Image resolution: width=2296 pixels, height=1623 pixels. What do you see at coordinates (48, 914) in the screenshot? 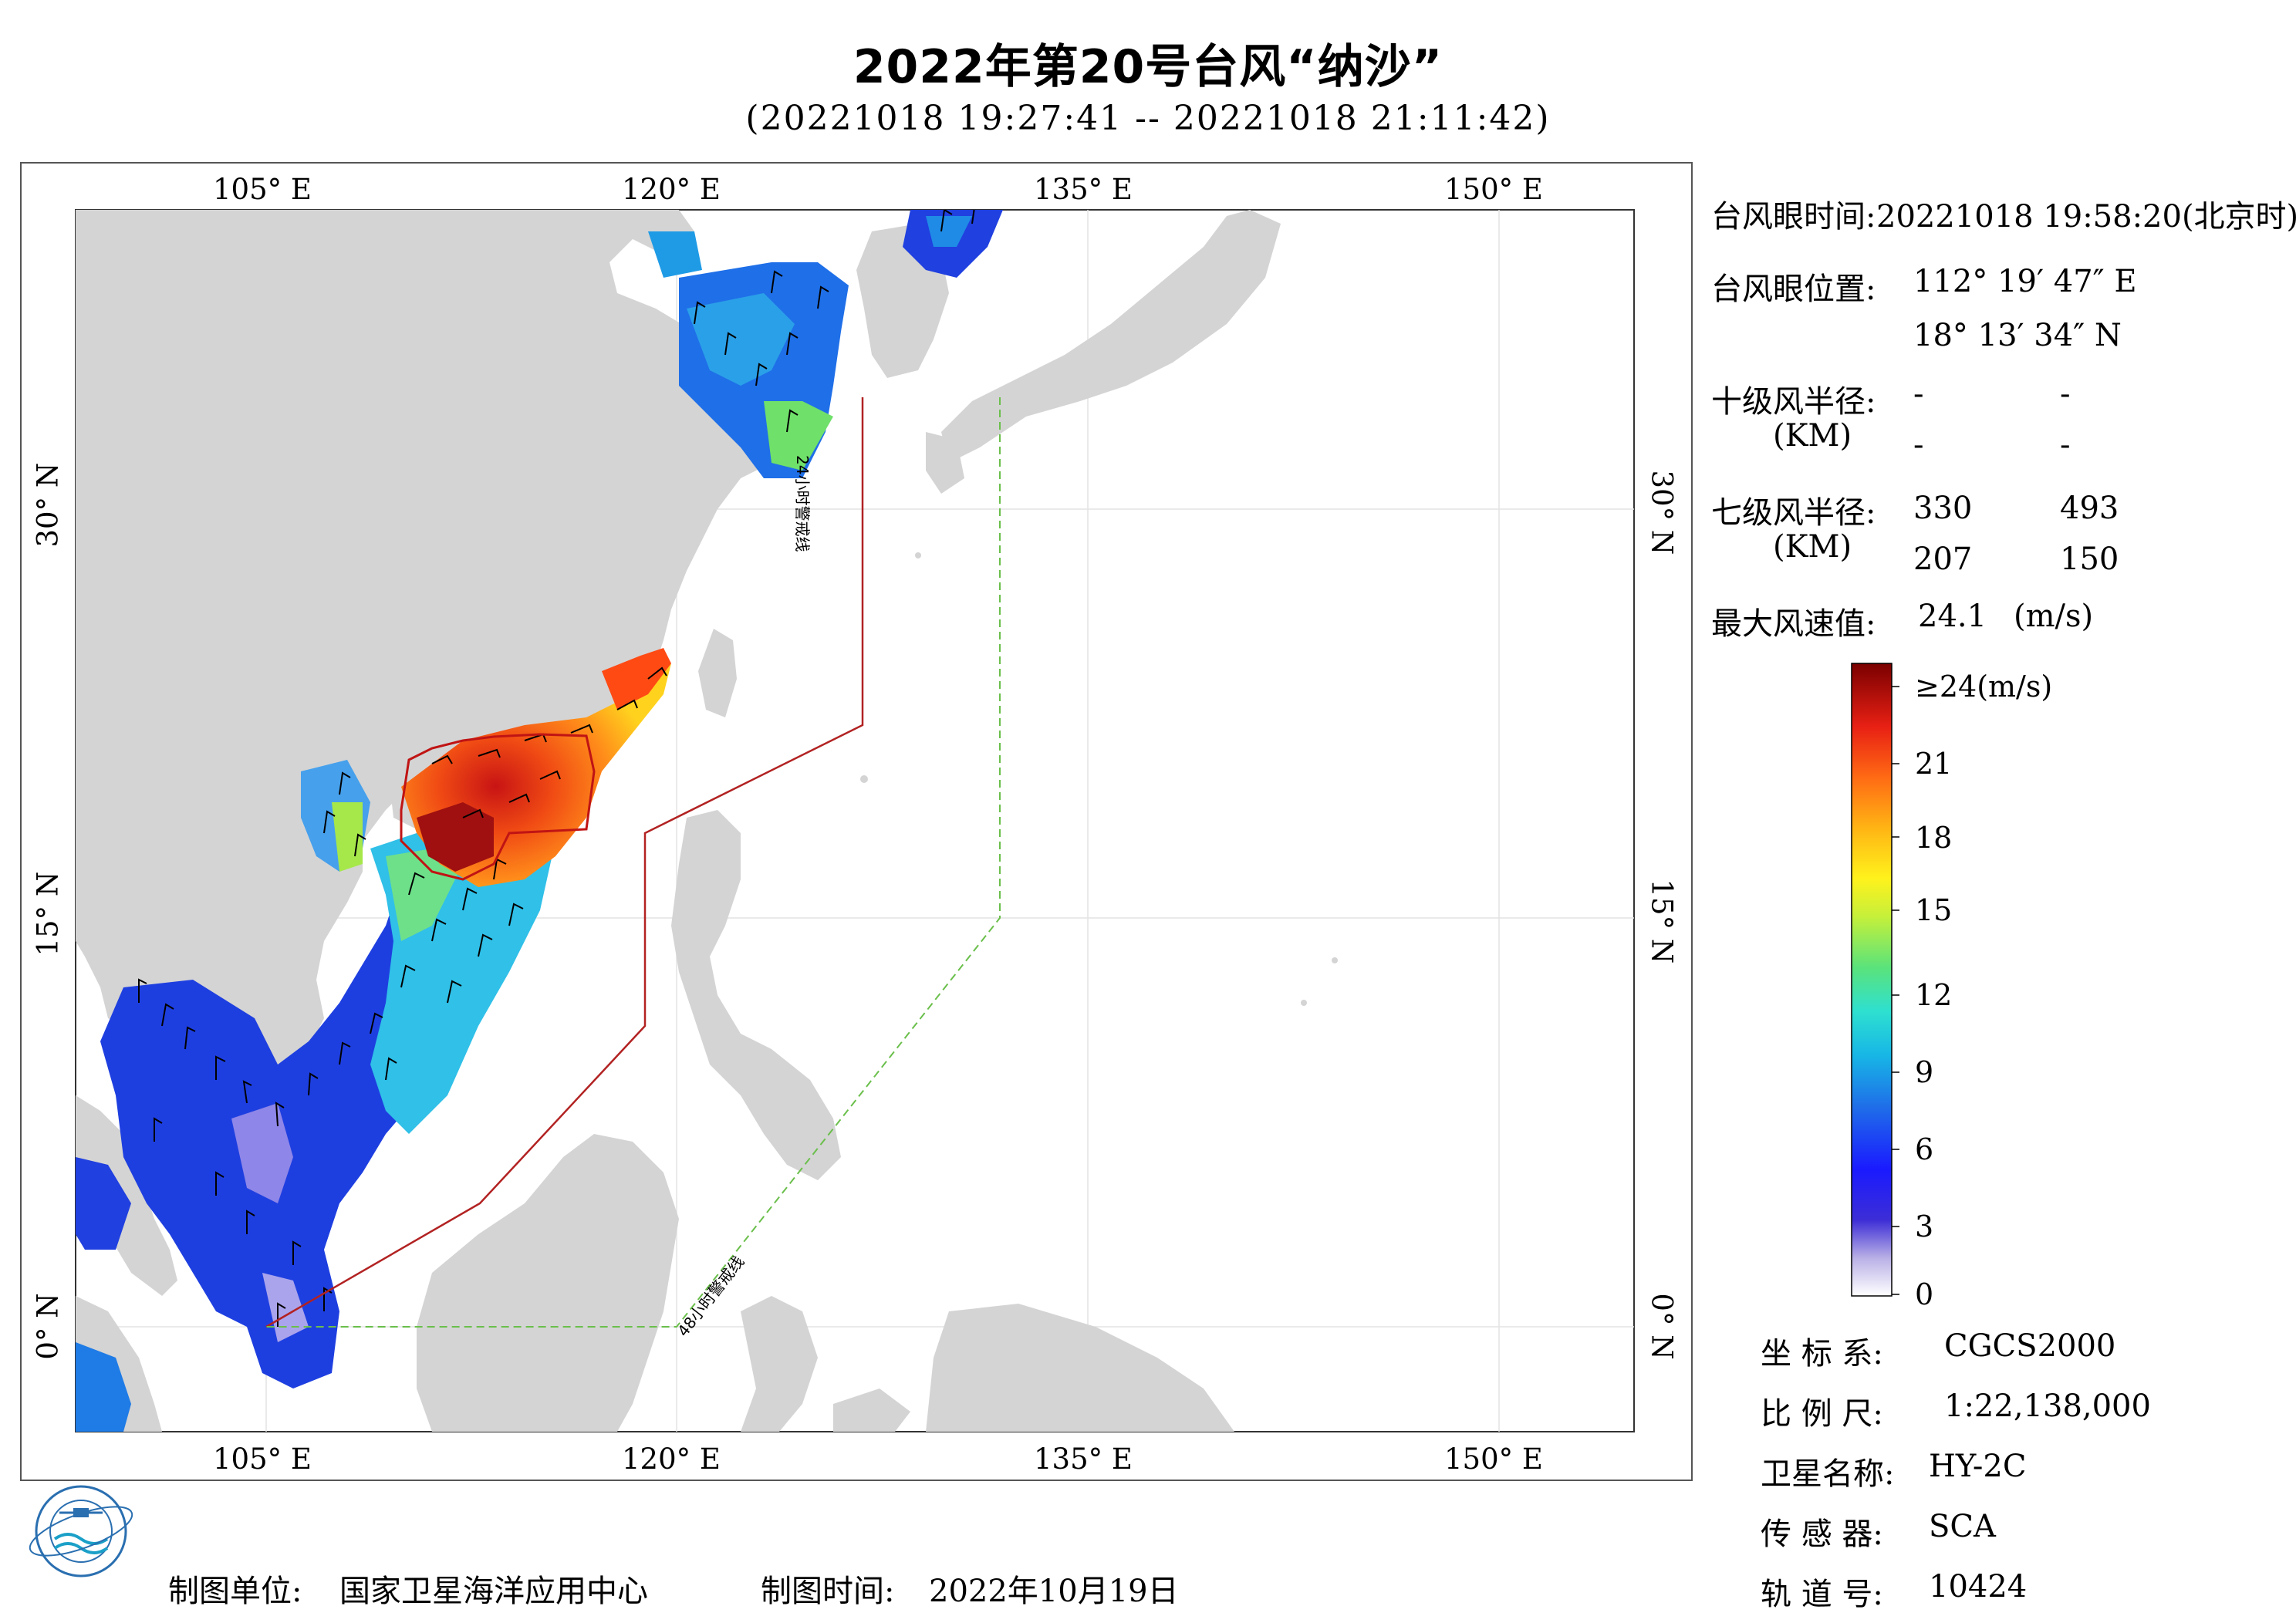
I see `lat-tick-left: 15° N` at bounding box center [48, 914].